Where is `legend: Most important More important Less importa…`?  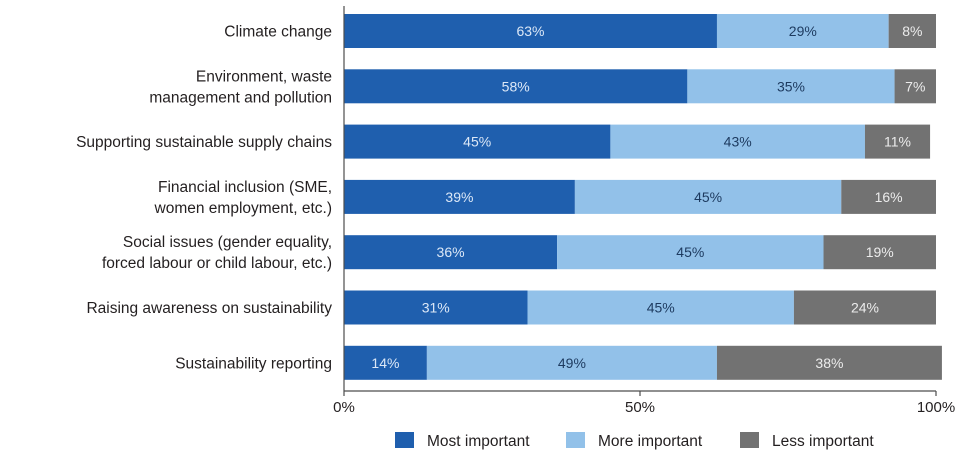 legend: Most important More important Less importa… is located at coordinates (634, 441).